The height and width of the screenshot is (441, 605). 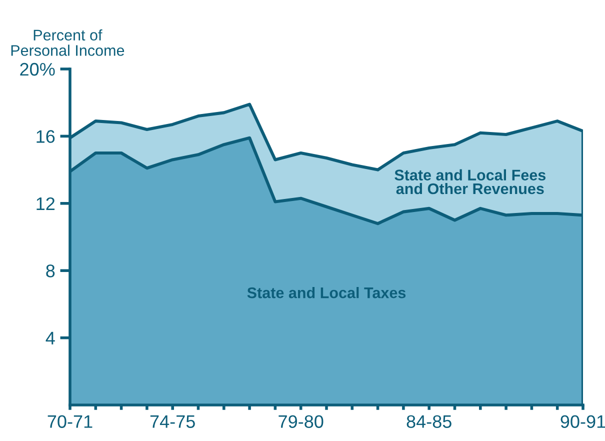 I want to click on x-tick-label: 90-91, so click(x=582, y=421).